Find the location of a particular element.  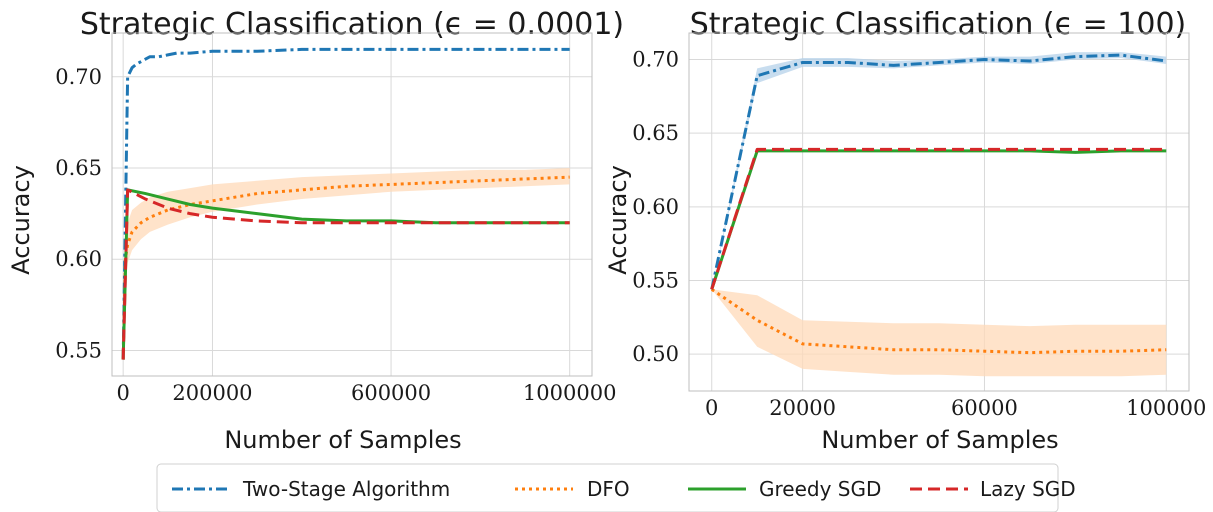

legend-label-two-stage: Two-Stage Algorithm is located at coordinates (346, 489).